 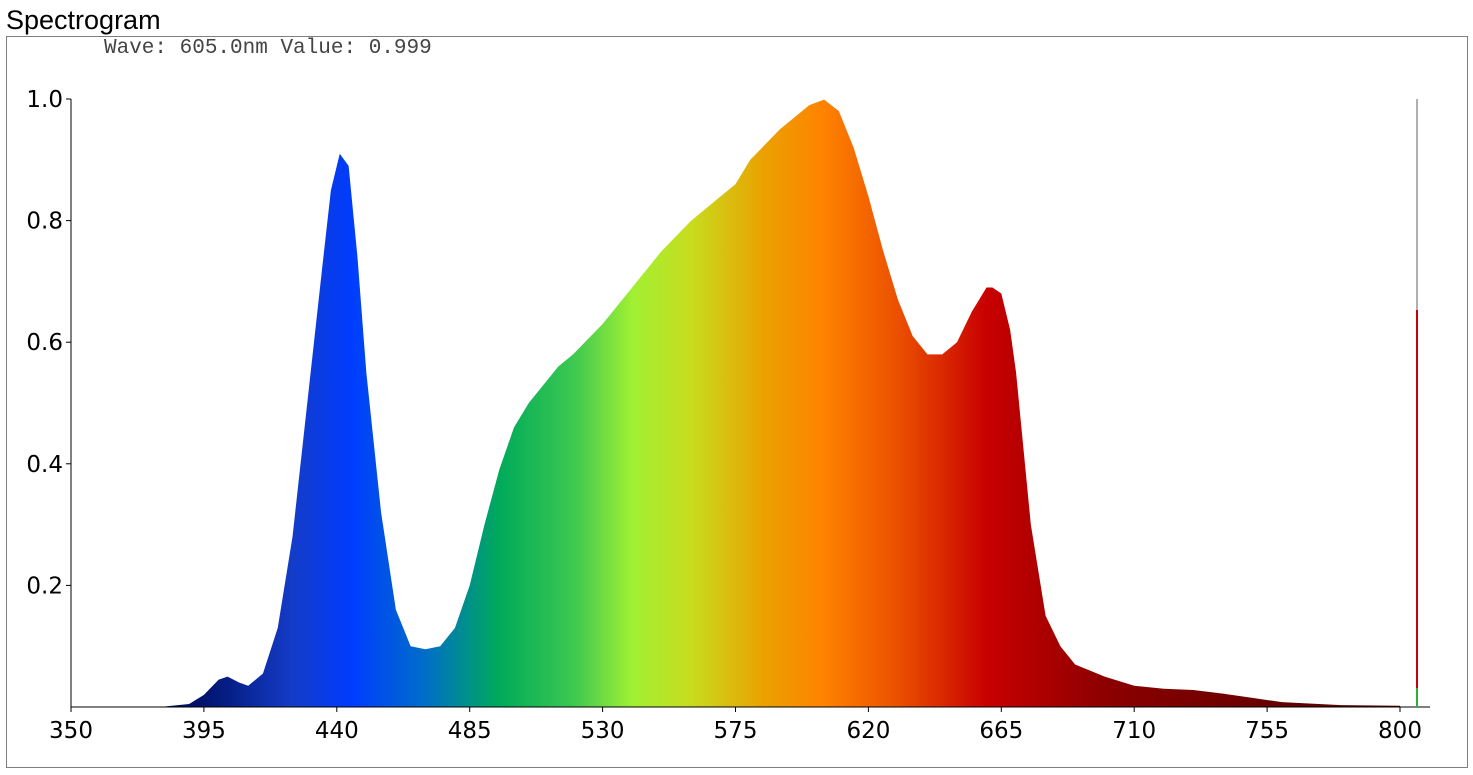 I want to click on value-value: 0.999, so click(x=400, y=48).